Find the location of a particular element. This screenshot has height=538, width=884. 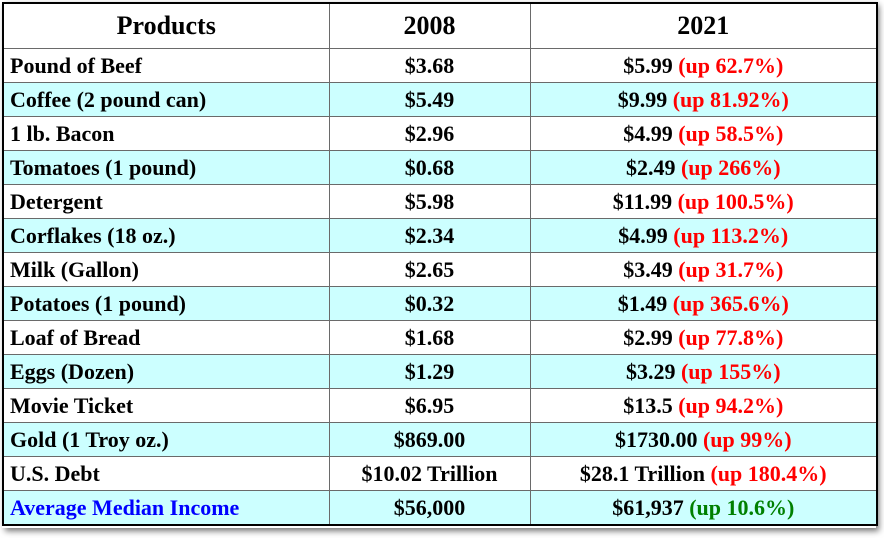

table-row: Eggs (Dozen) $1.29 $3.29 (up 155%) is located at coordinates (440, 371).